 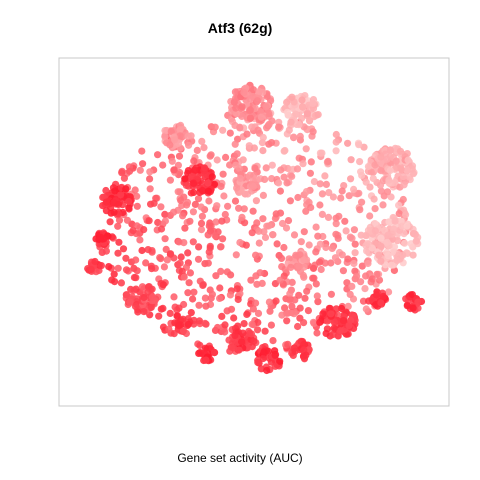 What do you see at coordinates (240, 28) in the screenshot?
I see `chart-title: Atf3 (62g)` at bounding box center [240, 28].